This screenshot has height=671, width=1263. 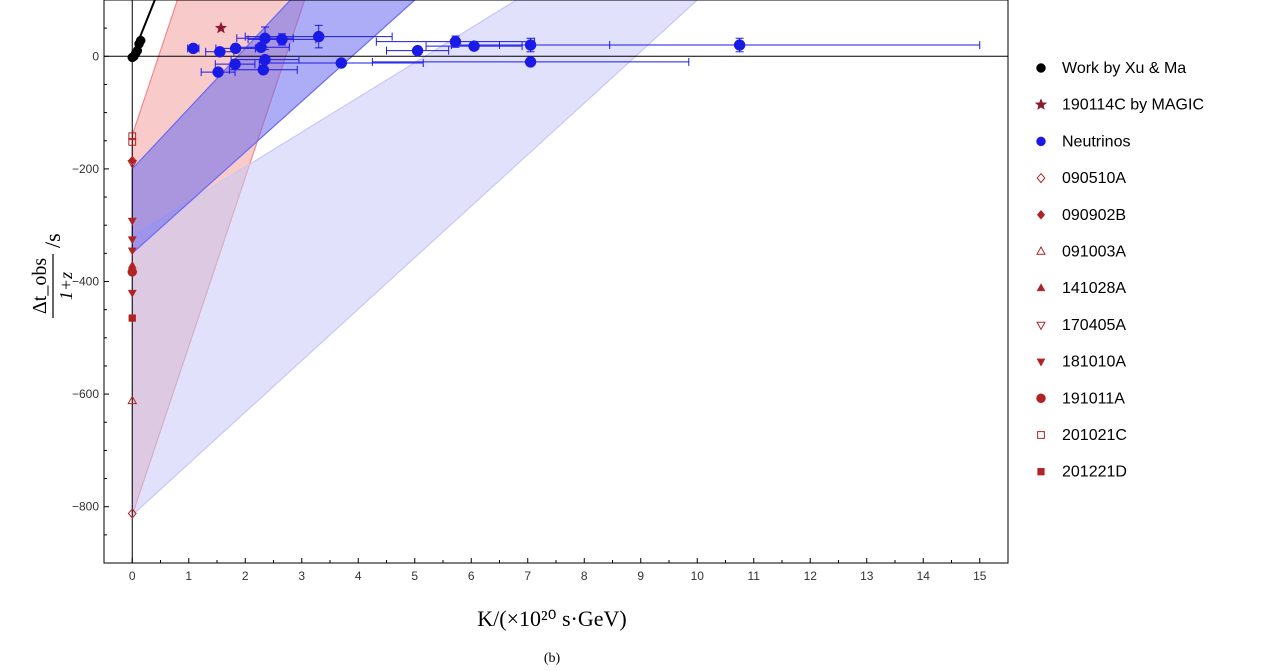 What do you see at coordinates (40, 286) in the screenshot?
I see `y-axis-label-numerator: Δt_obs` at bounding box center [40, 286].